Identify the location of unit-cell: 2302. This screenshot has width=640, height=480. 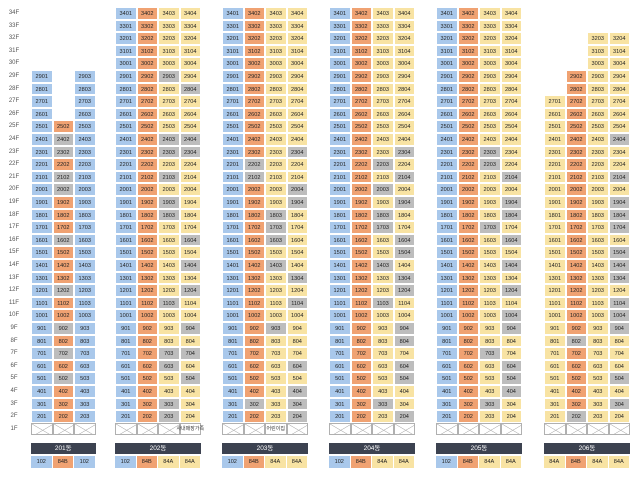
(468, 152).